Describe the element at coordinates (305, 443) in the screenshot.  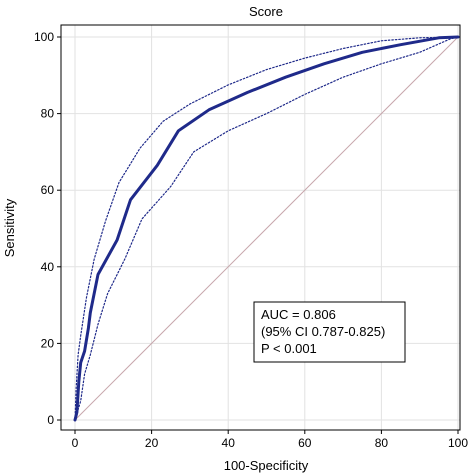
I see `x-tick-label-3: 60` at that location.